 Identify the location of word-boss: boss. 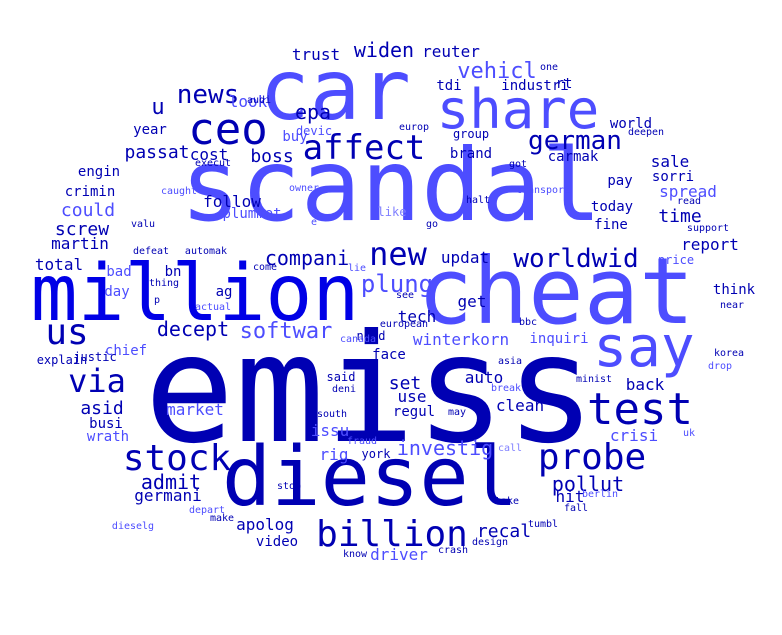
(272, 156).